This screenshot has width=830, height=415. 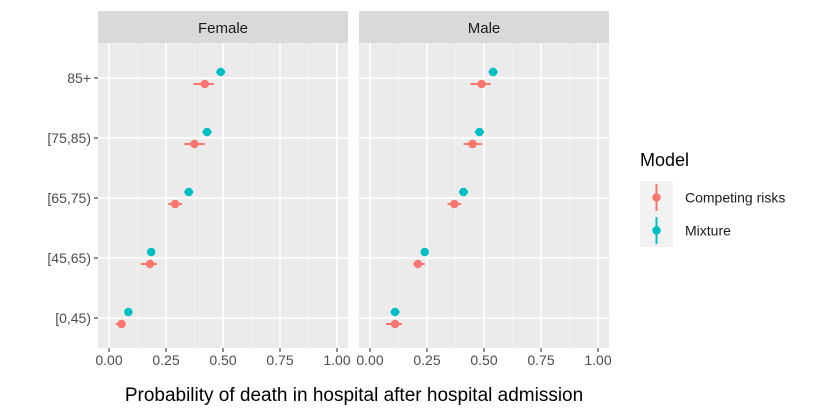 I want to click on legend: Model Competing risks Mixture, so click(x=712, y=198).